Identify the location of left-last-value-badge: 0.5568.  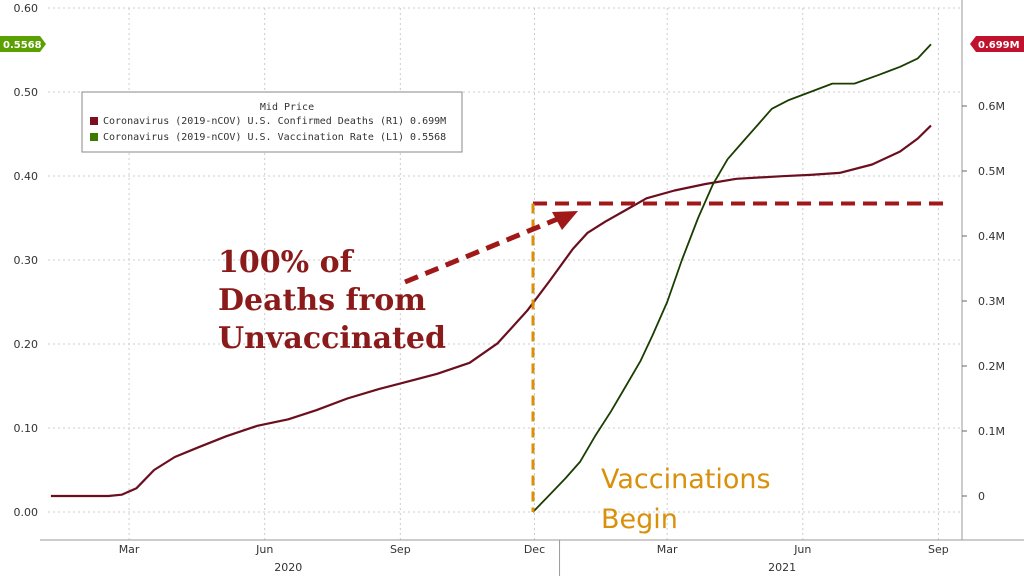
(23, 44).